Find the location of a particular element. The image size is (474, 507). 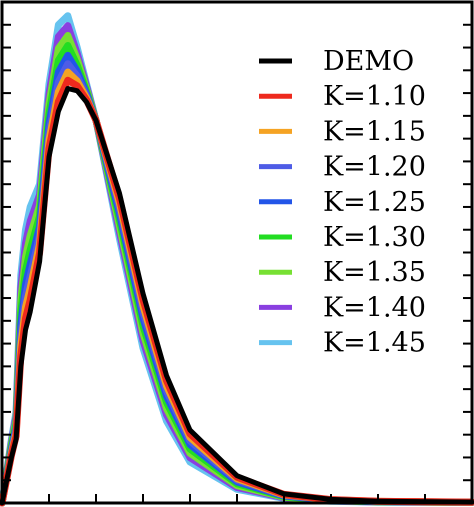

legend-label: K=1.35 is located at coordinates (374, 272).